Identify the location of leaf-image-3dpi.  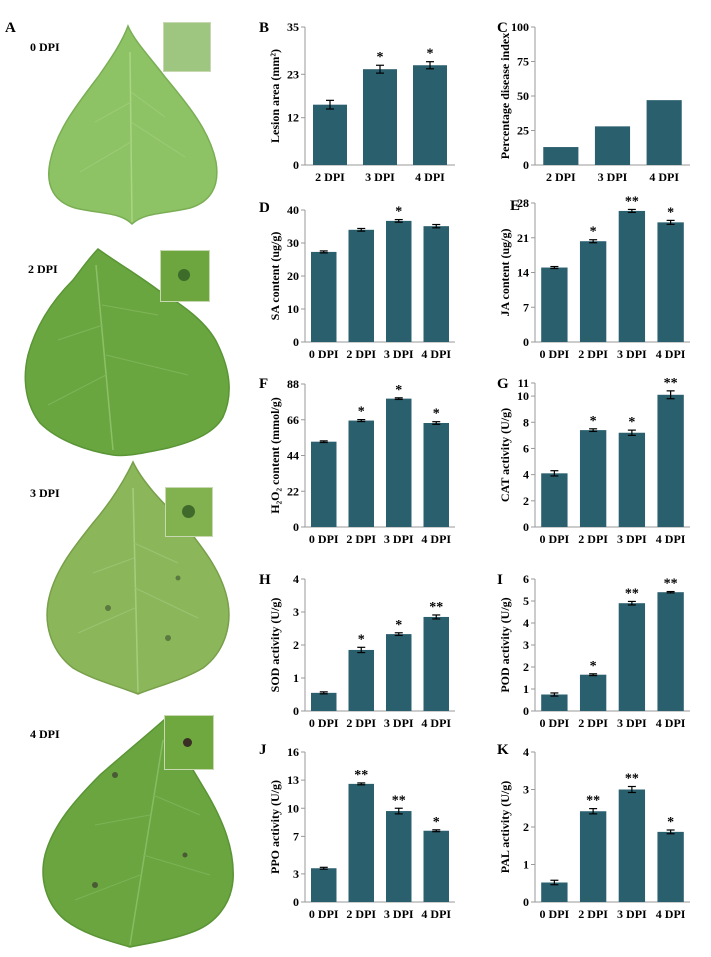
(138, 577).